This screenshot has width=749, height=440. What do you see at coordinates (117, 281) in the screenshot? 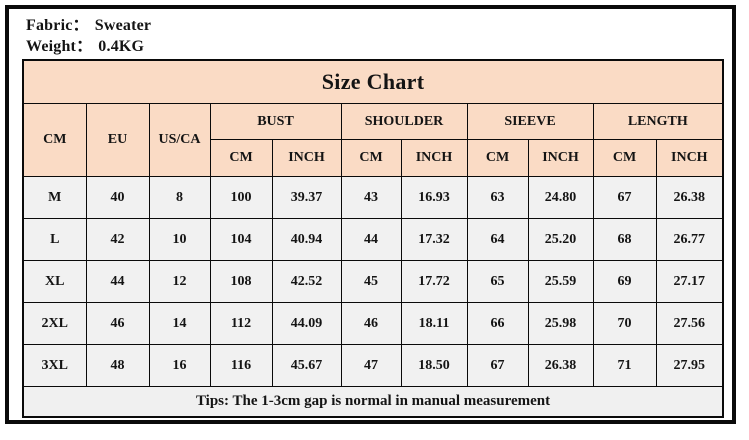
I see `eu-cell: 44` at bounding box center [117, 281].